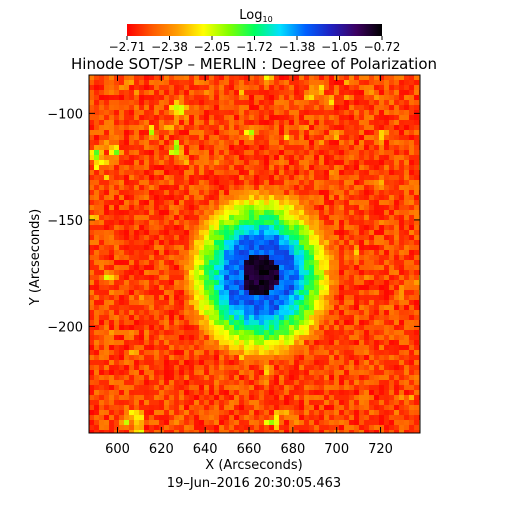 The width and height of the screenshot is (509, 512). Describe the element at coordinates (253, 465) in the screenshot. I see `x-axis-label: X (Arcseconds)` at that location.